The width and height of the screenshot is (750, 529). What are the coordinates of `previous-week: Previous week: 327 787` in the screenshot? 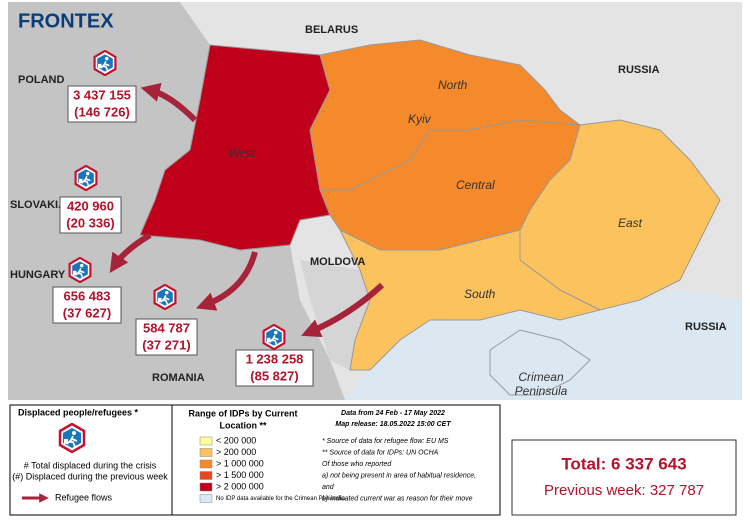 It's located at (624, 490).